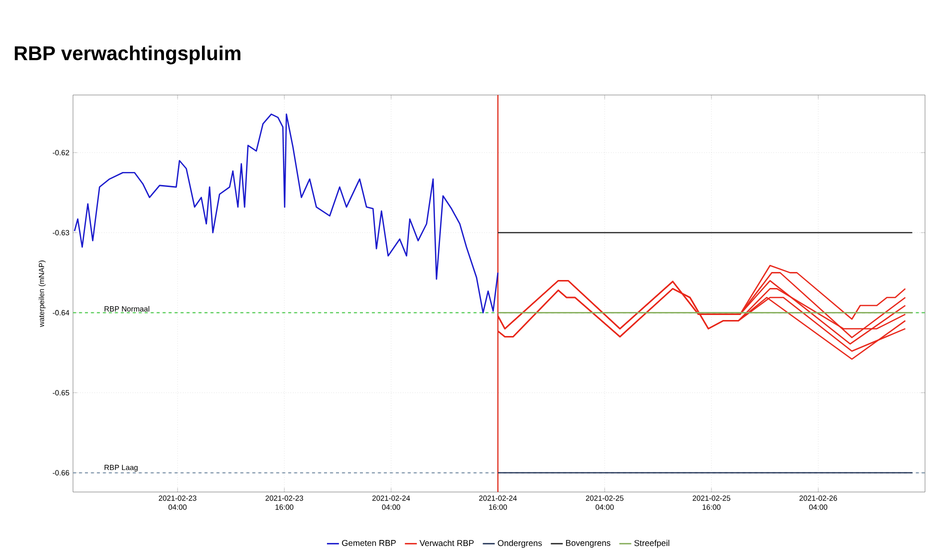  I want to click on legend-label: Streefpeil, so click(652, 544).